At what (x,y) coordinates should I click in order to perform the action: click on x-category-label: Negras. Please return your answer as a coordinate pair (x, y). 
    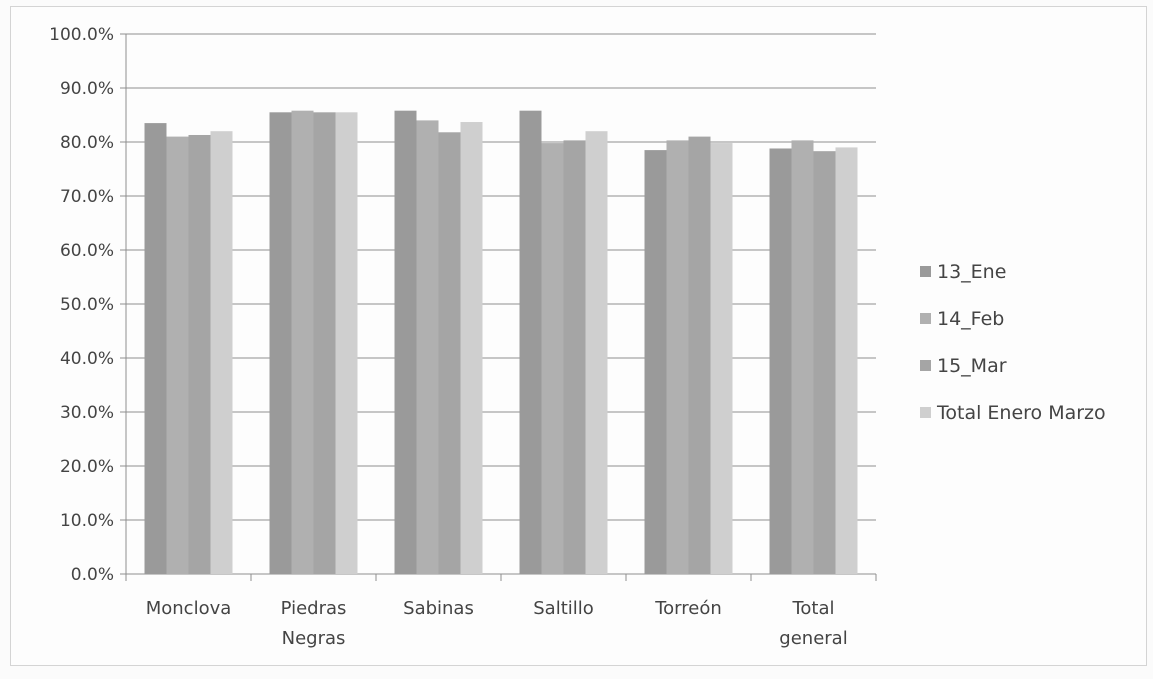
    Looking at the image, I should click on (314, 638).